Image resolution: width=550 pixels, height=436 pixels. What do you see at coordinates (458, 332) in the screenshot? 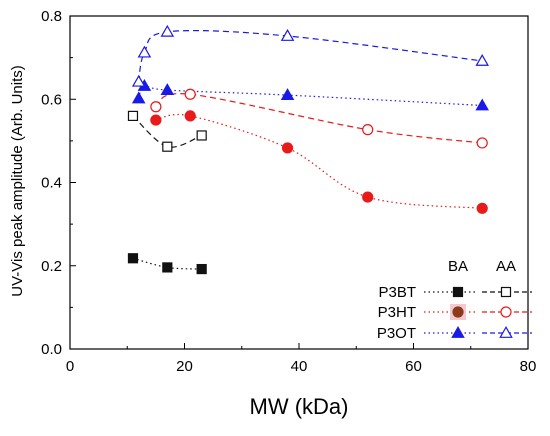
I see `legend-marker-p3ot-ba` at bounding box center [458, 332].